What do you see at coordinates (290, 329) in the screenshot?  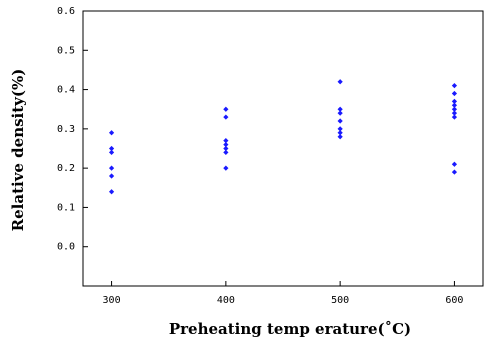 I see `x-axis-title: Preheating temp erature(˚C)` at bounding box center [290, 329].